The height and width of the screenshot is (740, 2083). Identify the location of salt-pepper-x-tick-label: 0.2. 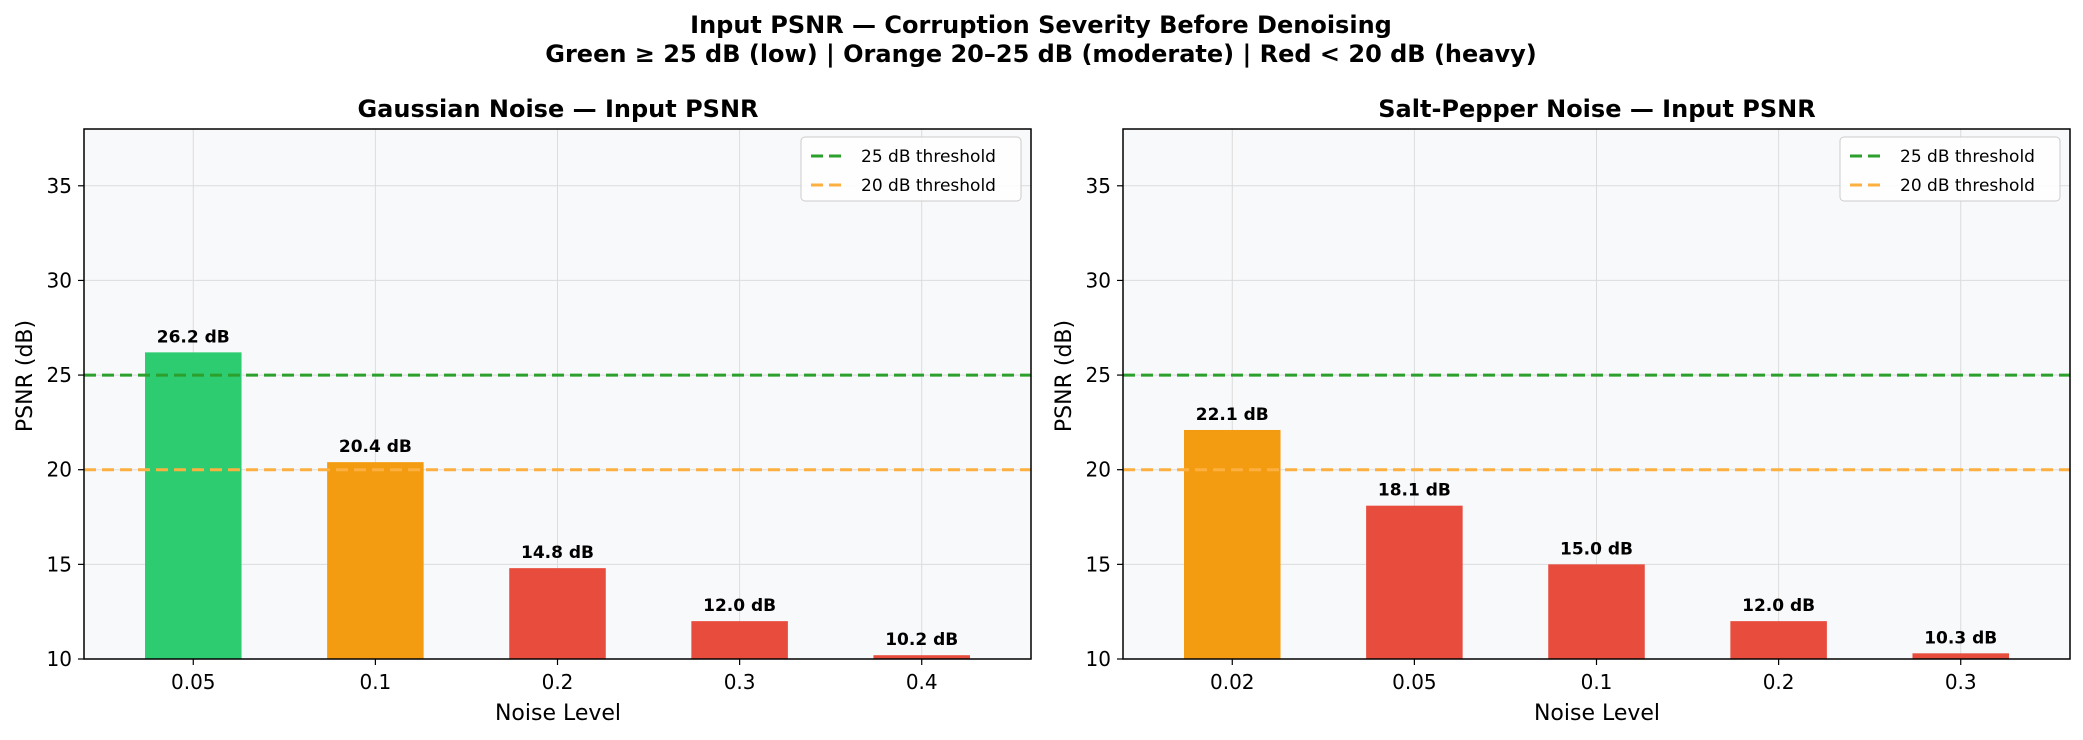
(1779, 682).